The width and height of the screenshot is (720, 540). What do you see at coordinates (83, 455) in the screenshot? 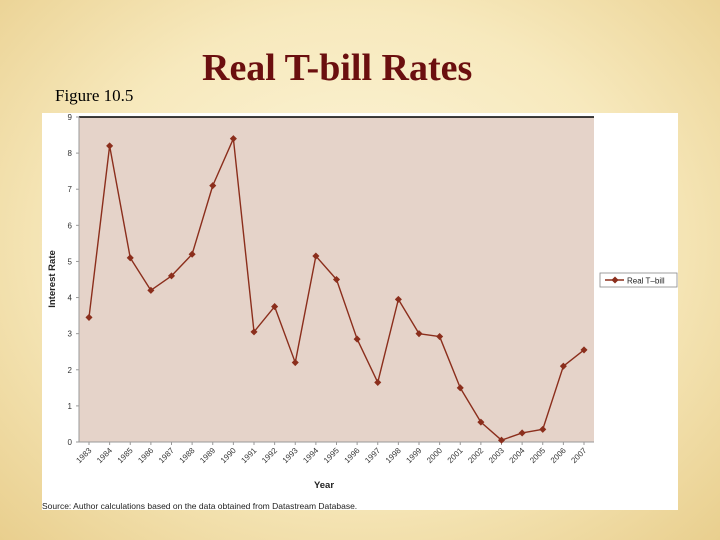
I see `x-tick-label: 1983` at bounding box center [83, 455].